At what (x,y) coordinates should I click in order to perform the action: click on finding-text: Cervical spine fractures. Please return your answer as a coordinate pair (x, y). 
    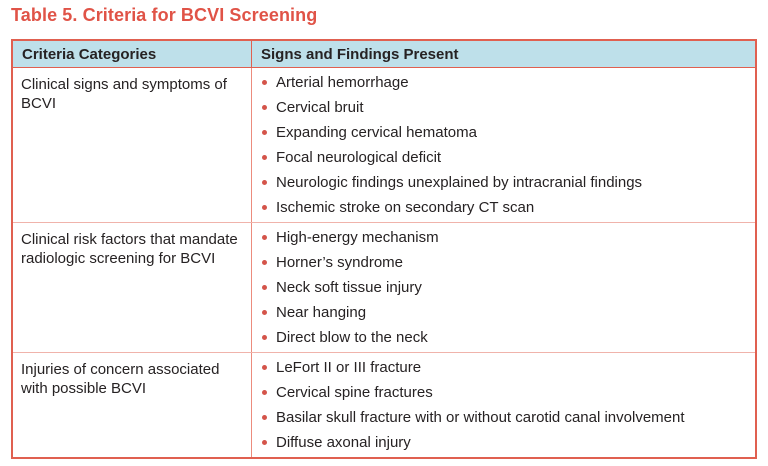
    Looking at the image, I should click on (354, 392).